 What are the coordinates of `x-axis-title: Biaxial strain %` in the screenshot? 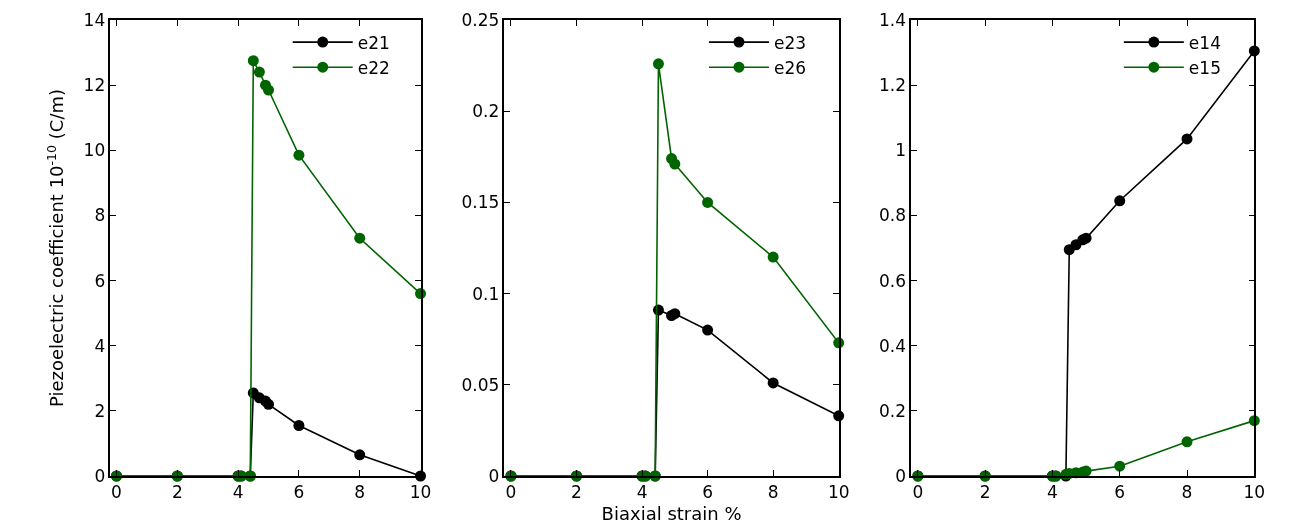 It's located at (671, 513).